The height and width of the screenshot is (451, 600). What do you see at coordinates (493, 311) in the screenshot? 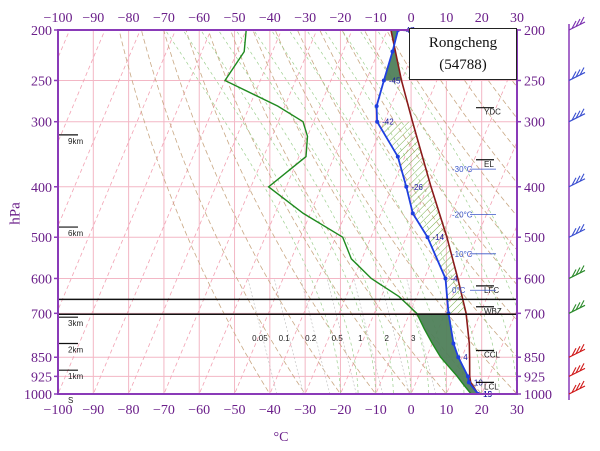
I see `level-mark-label: WBZ` at bounding box center [493, 311].